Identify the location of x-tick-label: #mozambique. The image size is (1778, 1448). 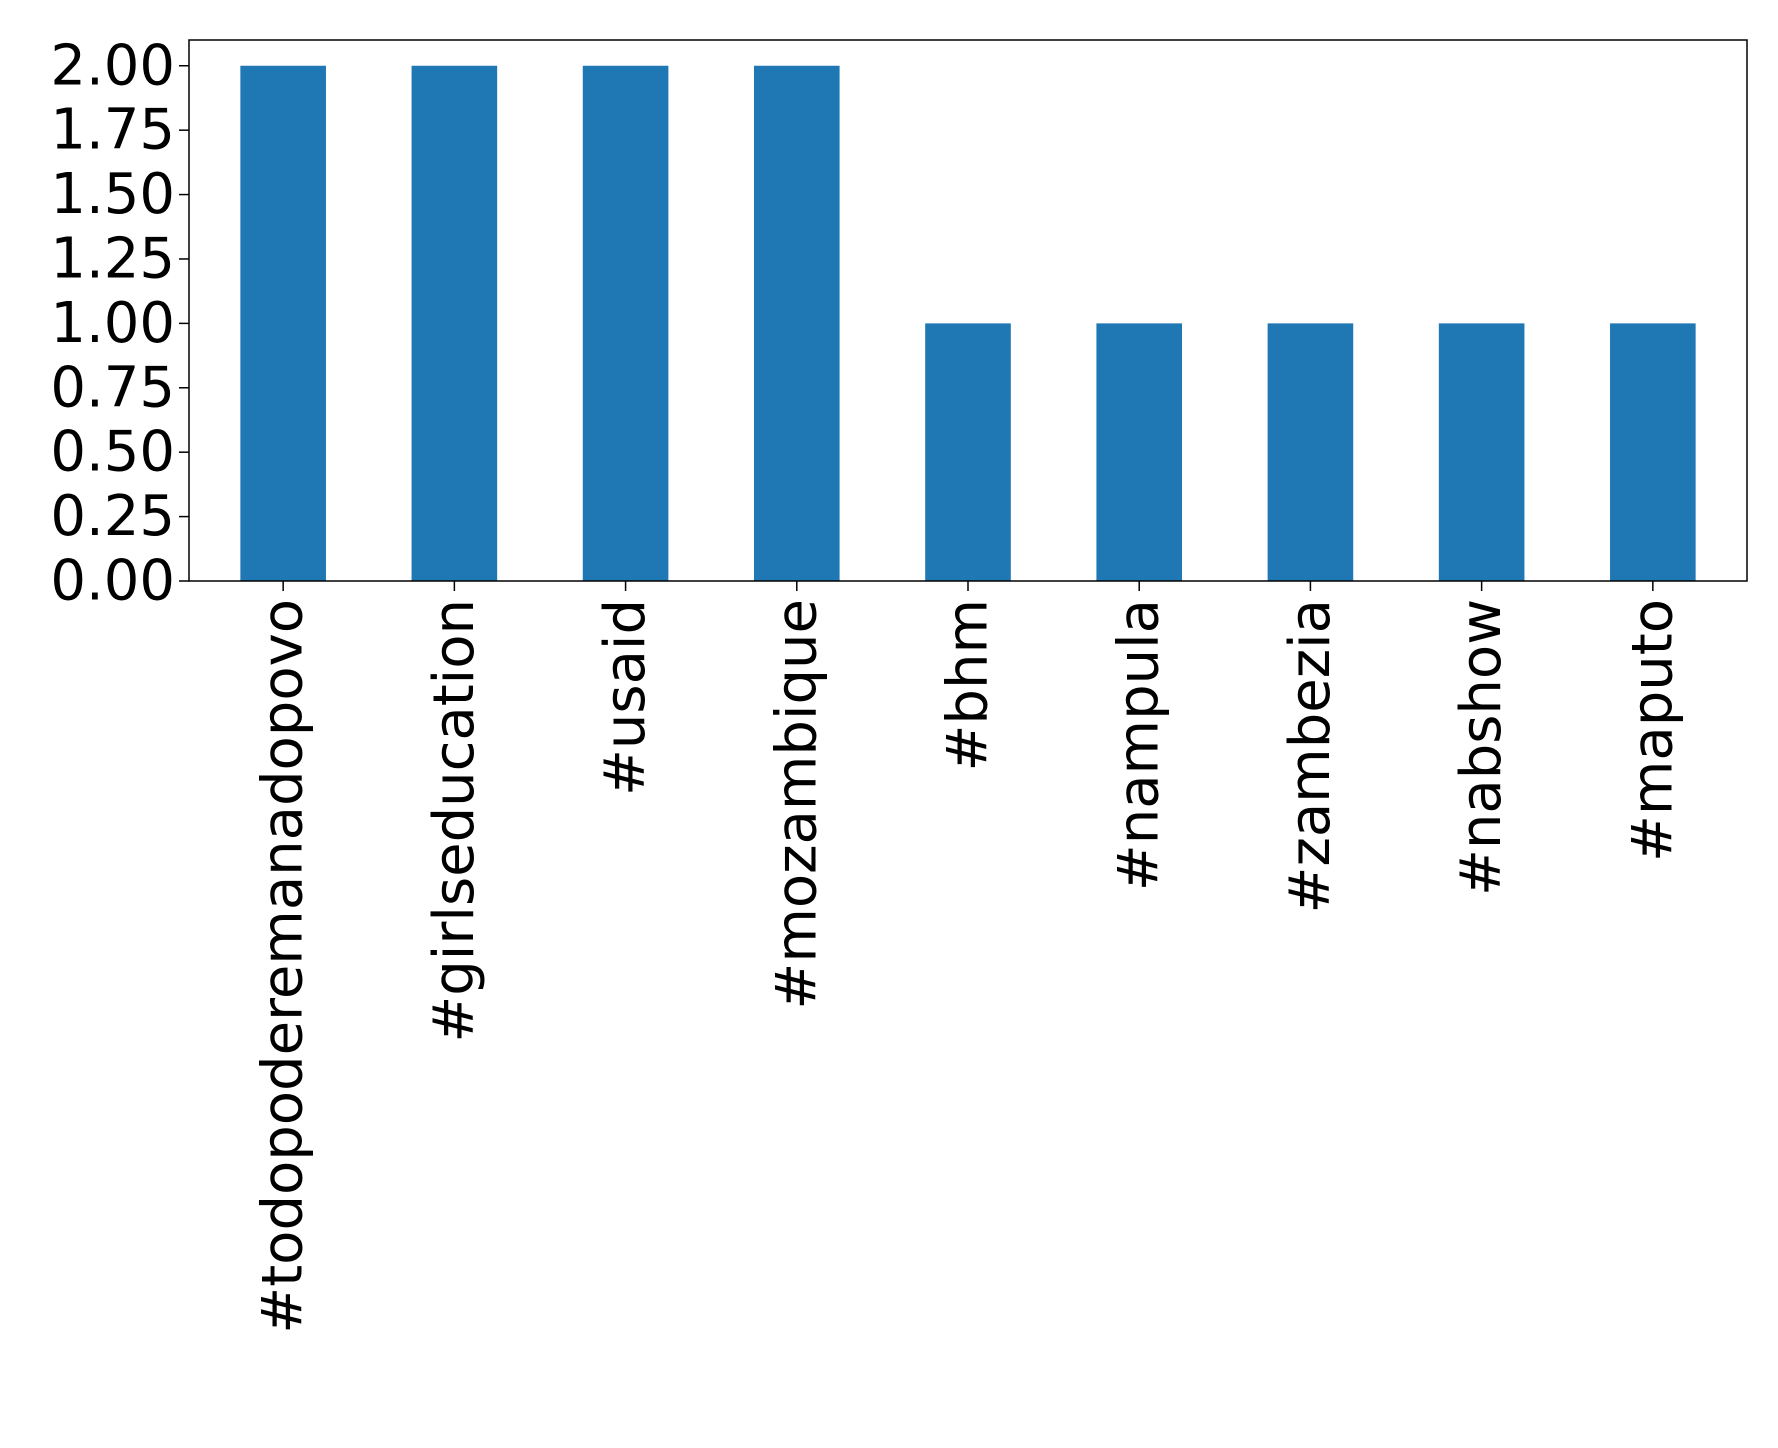
(796, 804).